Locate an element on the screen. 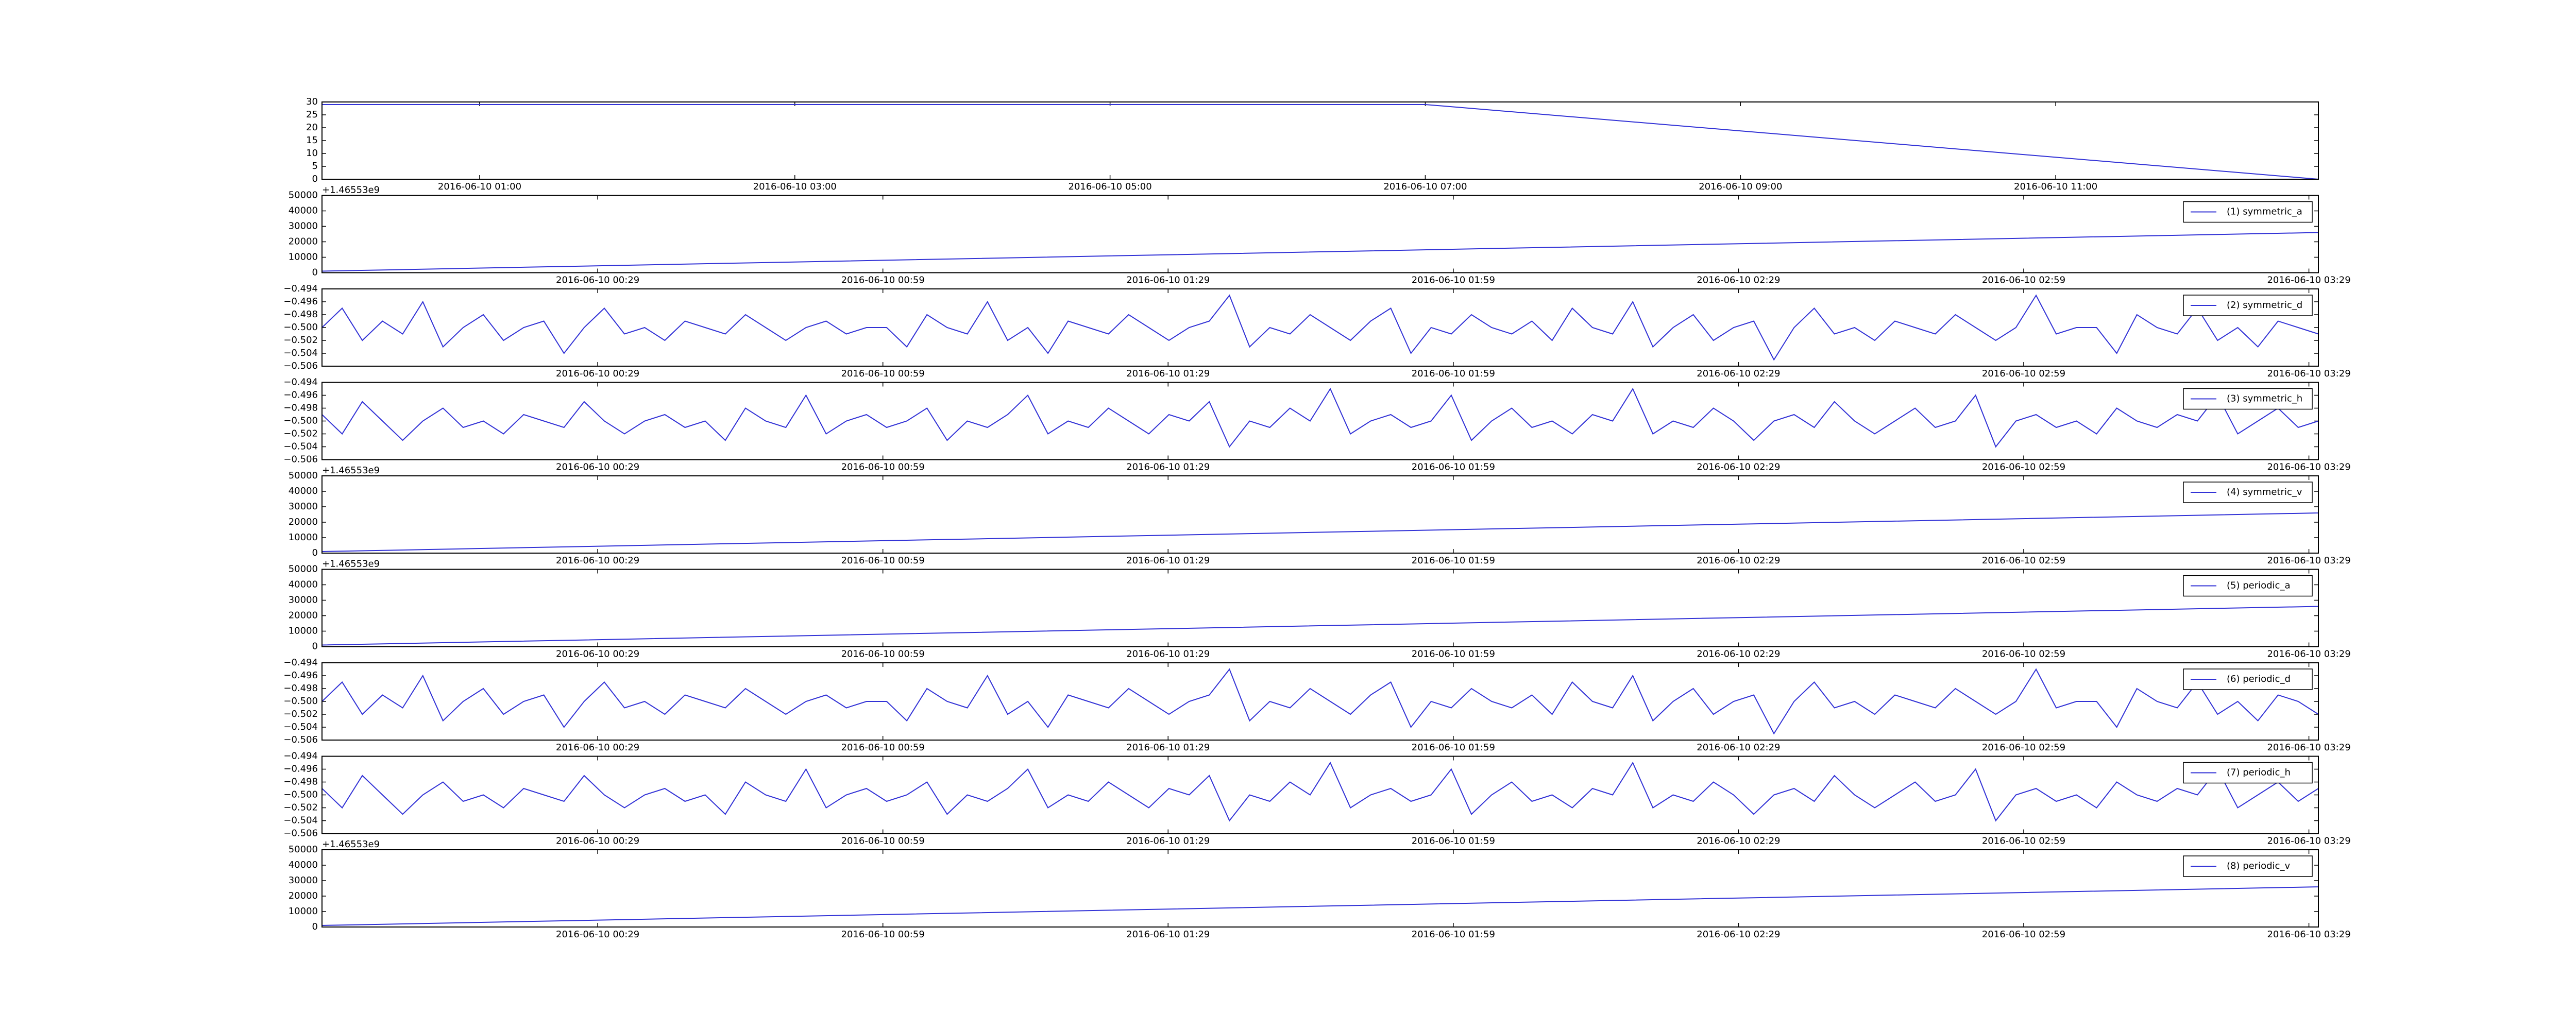 This screenshot has height=1030, width=2576. x-tick-label: 2016-06-10 11:00 is located at coordinates (2055, 187).